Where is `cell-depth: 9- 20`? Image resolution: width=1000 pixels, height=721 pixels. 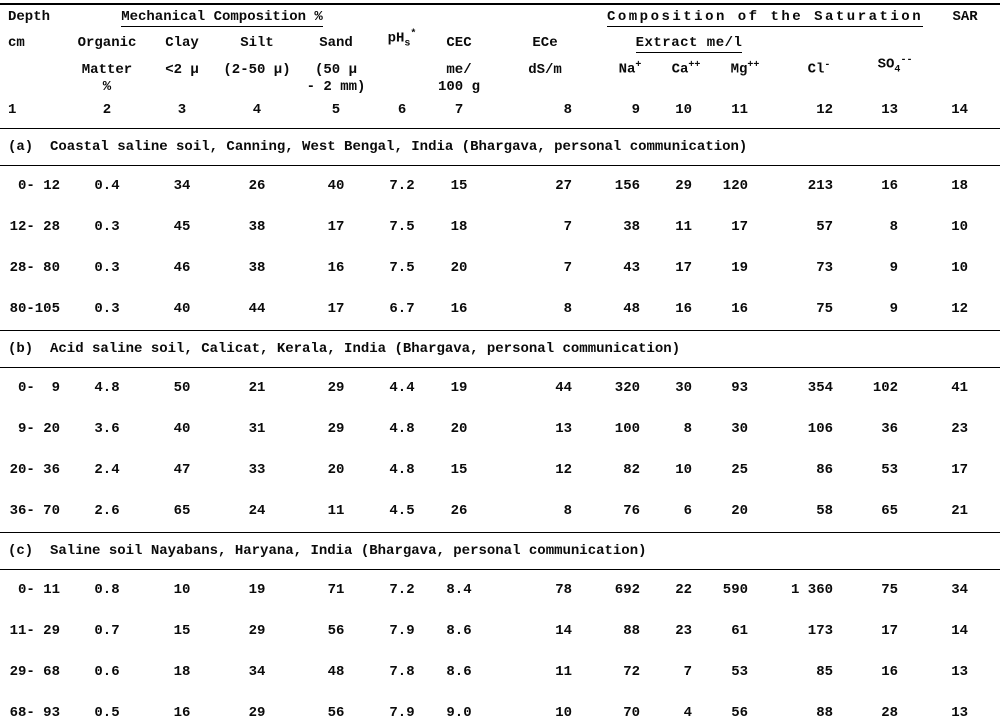
cell-depth: 9- 20 is located at coordinates (38, 429).